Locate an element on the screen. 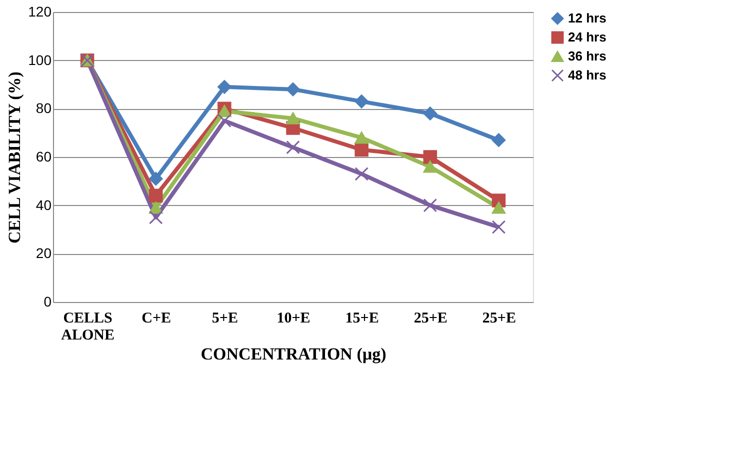 This screenshot has width=745, height=470. y-tick-label: 0 is located at coordinates (48, 302).